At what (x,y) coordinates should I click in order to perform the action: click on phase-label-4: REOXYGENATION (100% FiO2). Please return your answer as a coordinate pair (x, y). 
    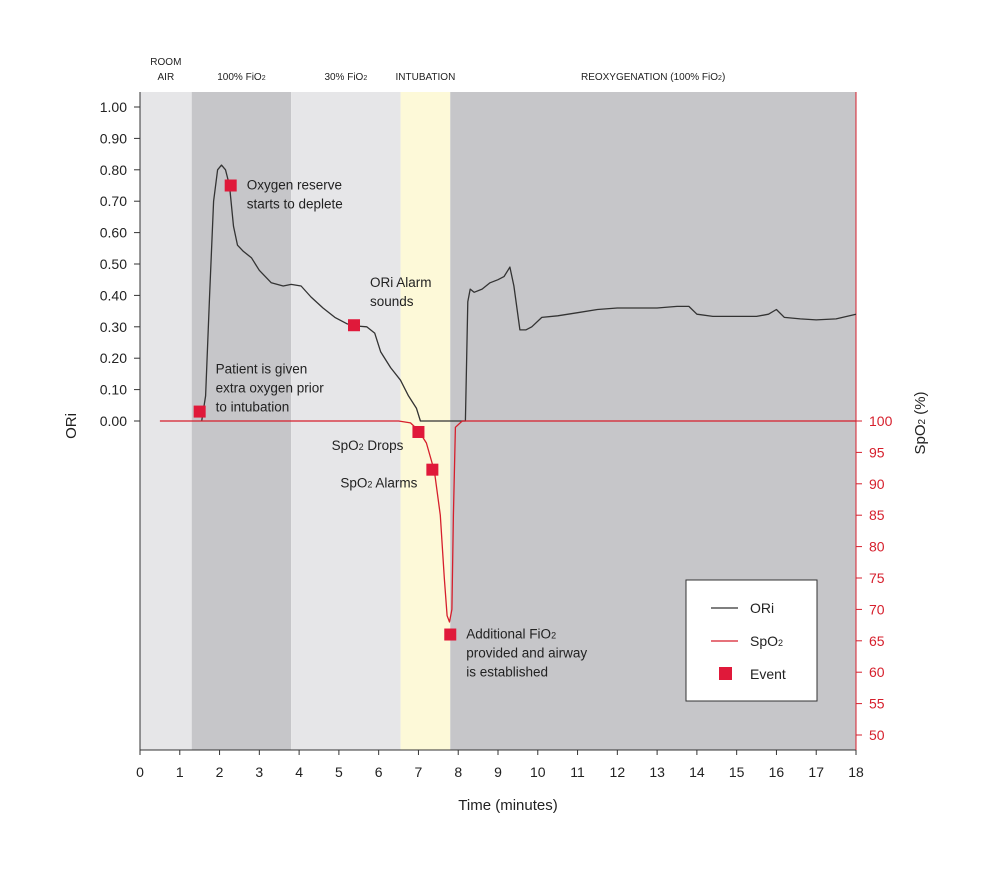
    Looking at the image, I should click on (653, 77).